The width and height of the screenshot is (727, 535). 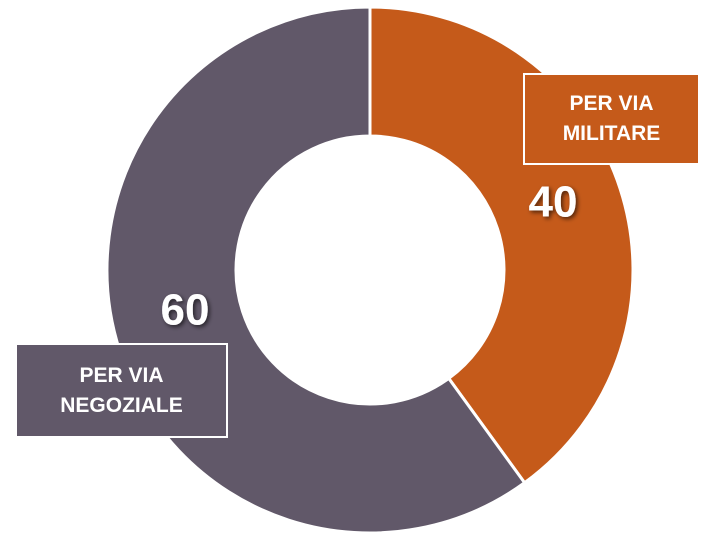 What do you see at coordinates (553, 202) in the screenshot?
I see `value-label: 40` at bounding box center [553, 202].